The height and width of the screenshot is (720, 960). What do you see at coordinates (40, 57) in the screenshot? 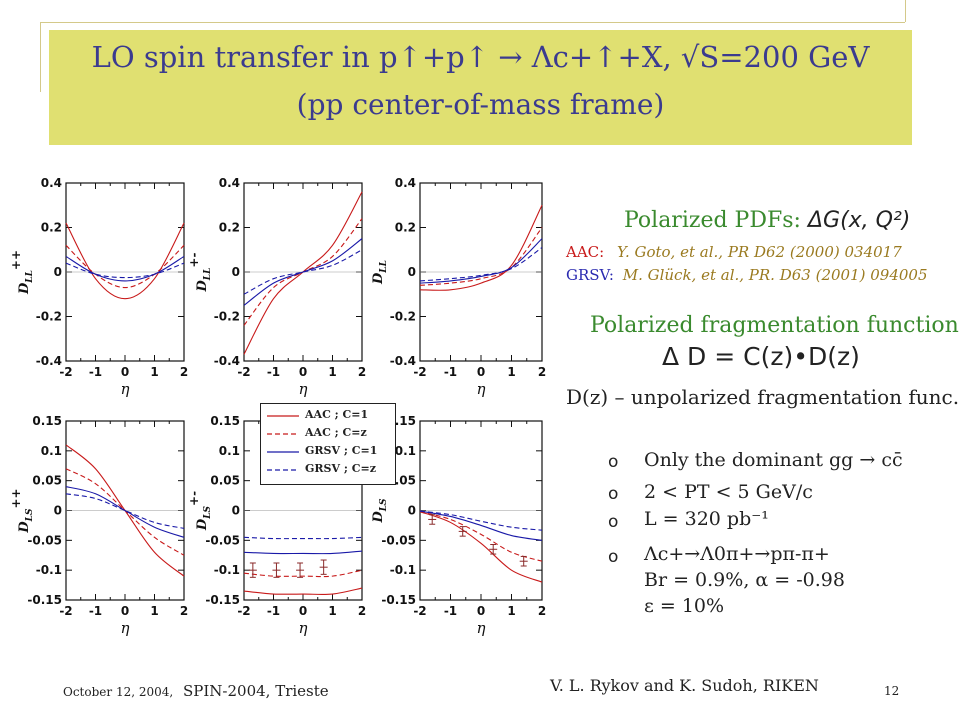
I see `decorative-left-rule` at bounding box center [40, 57].